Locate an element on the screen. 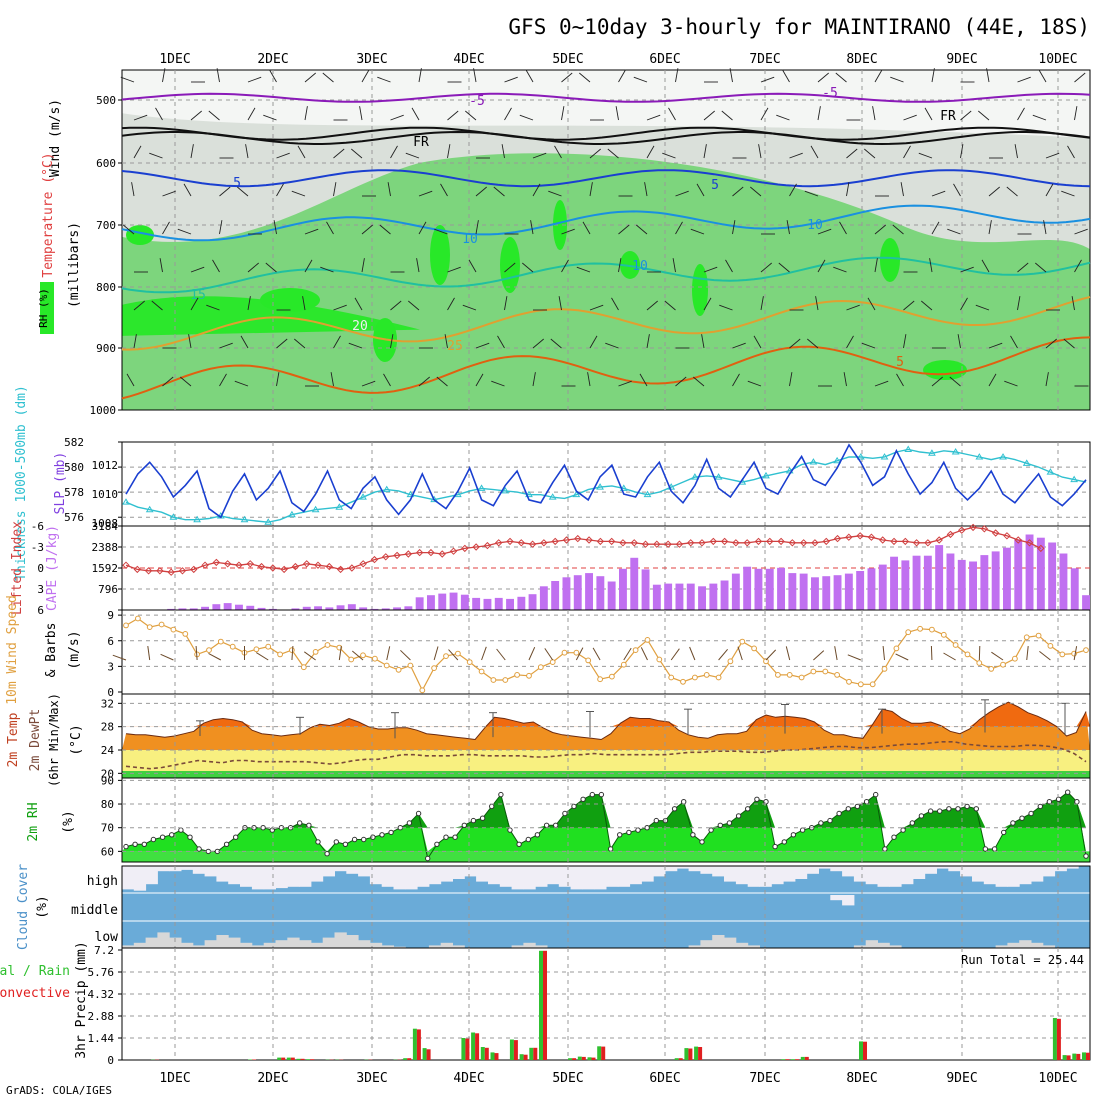 This screenshot has width=1100, height=1100. temp2m-panel: 32 28 24 20 2m Temp 2m DewPt (6hr Min/Max) (°C) is located at coordinates (548, 740).